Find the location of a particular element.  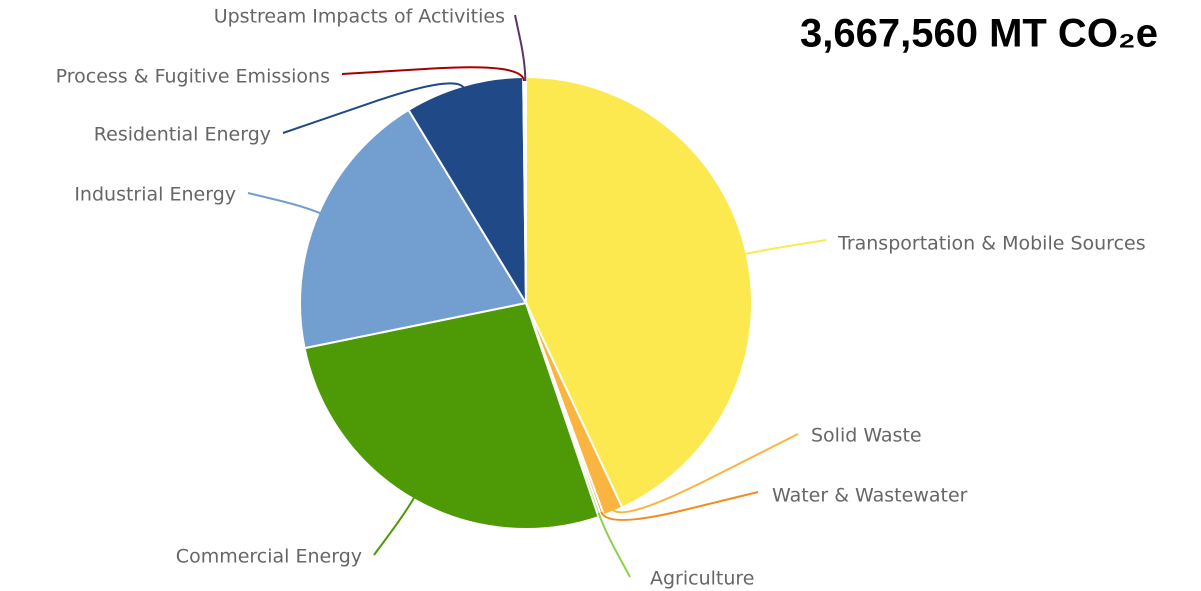

slice-label: Process & Fugitive Emissions is located at coordinates (193, 77).